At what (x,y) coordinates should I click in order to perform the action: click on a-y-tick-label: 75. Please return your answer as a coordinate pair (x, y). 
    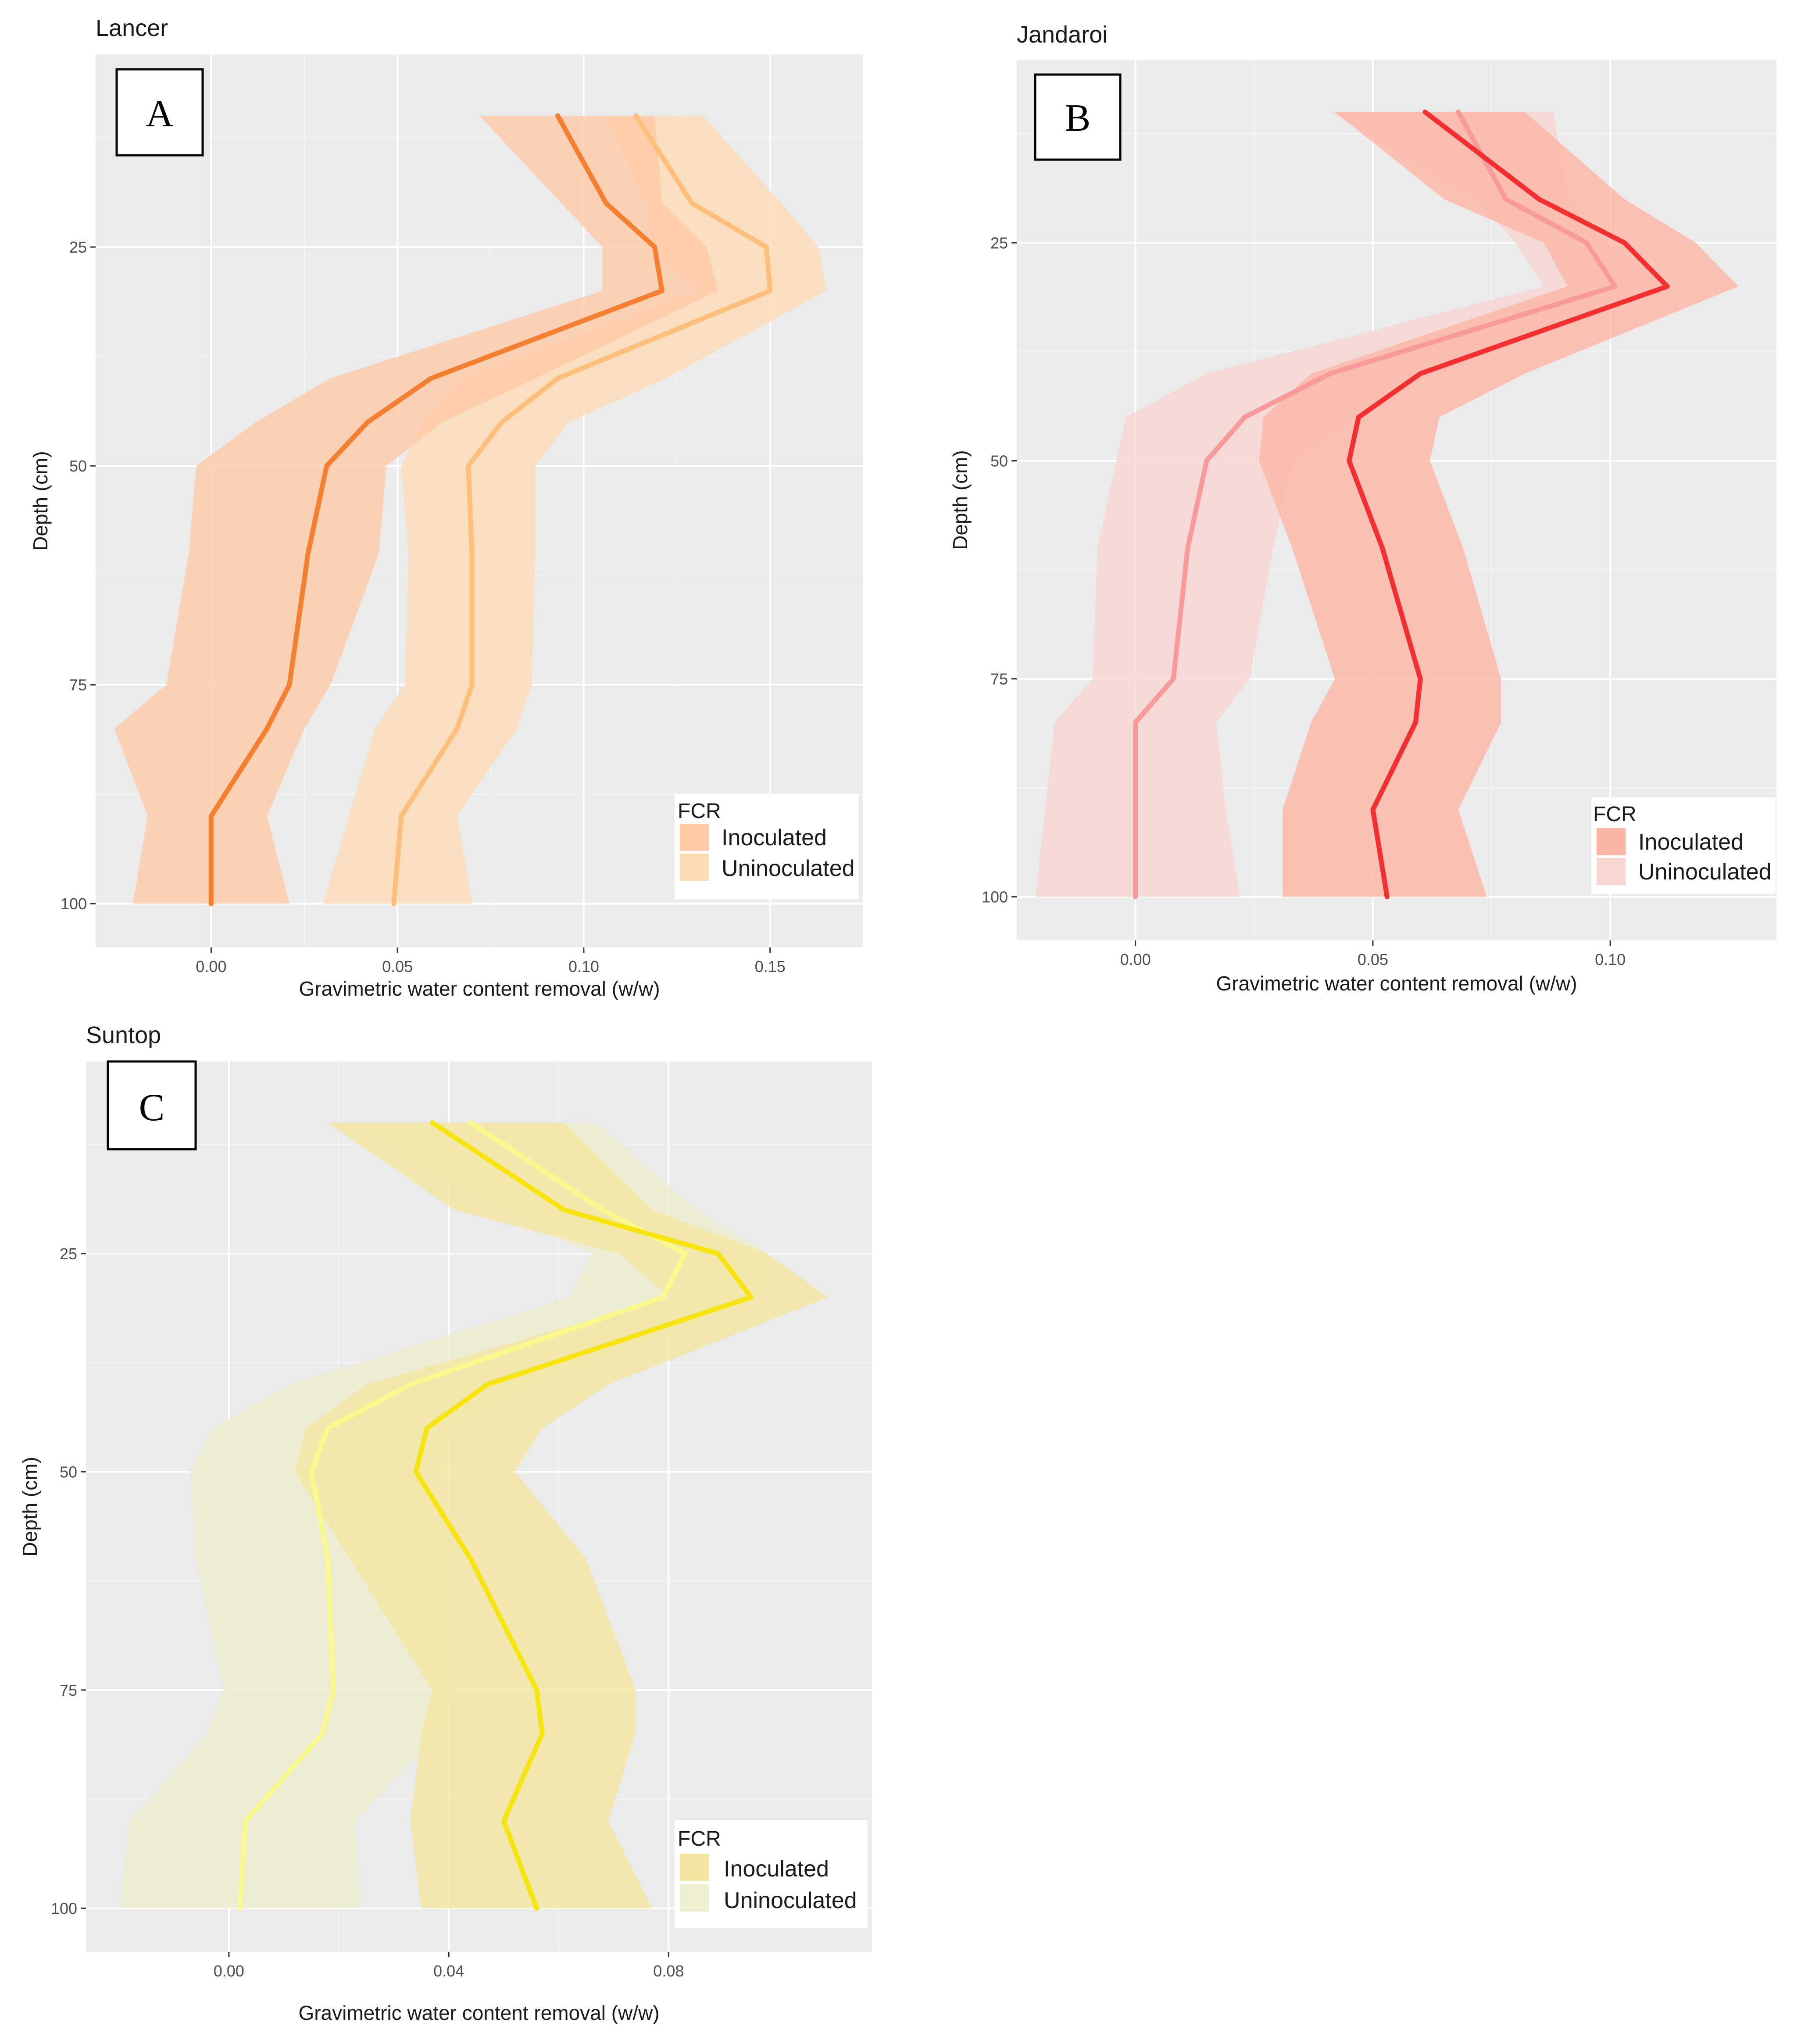
    Looking at the image, I should click on (78, 685).